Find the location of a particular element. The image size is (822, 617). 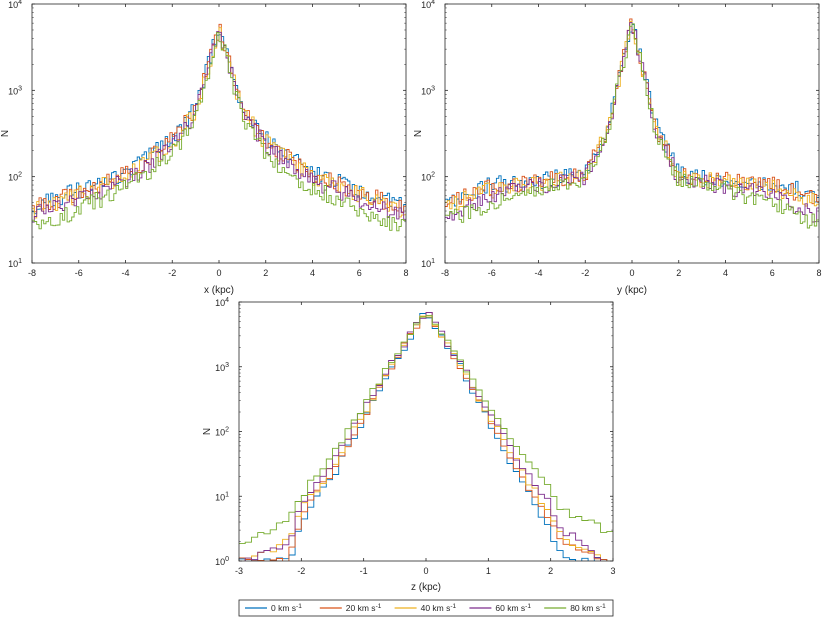

x-tick-label: 1 is located at coordinates (488, 571).